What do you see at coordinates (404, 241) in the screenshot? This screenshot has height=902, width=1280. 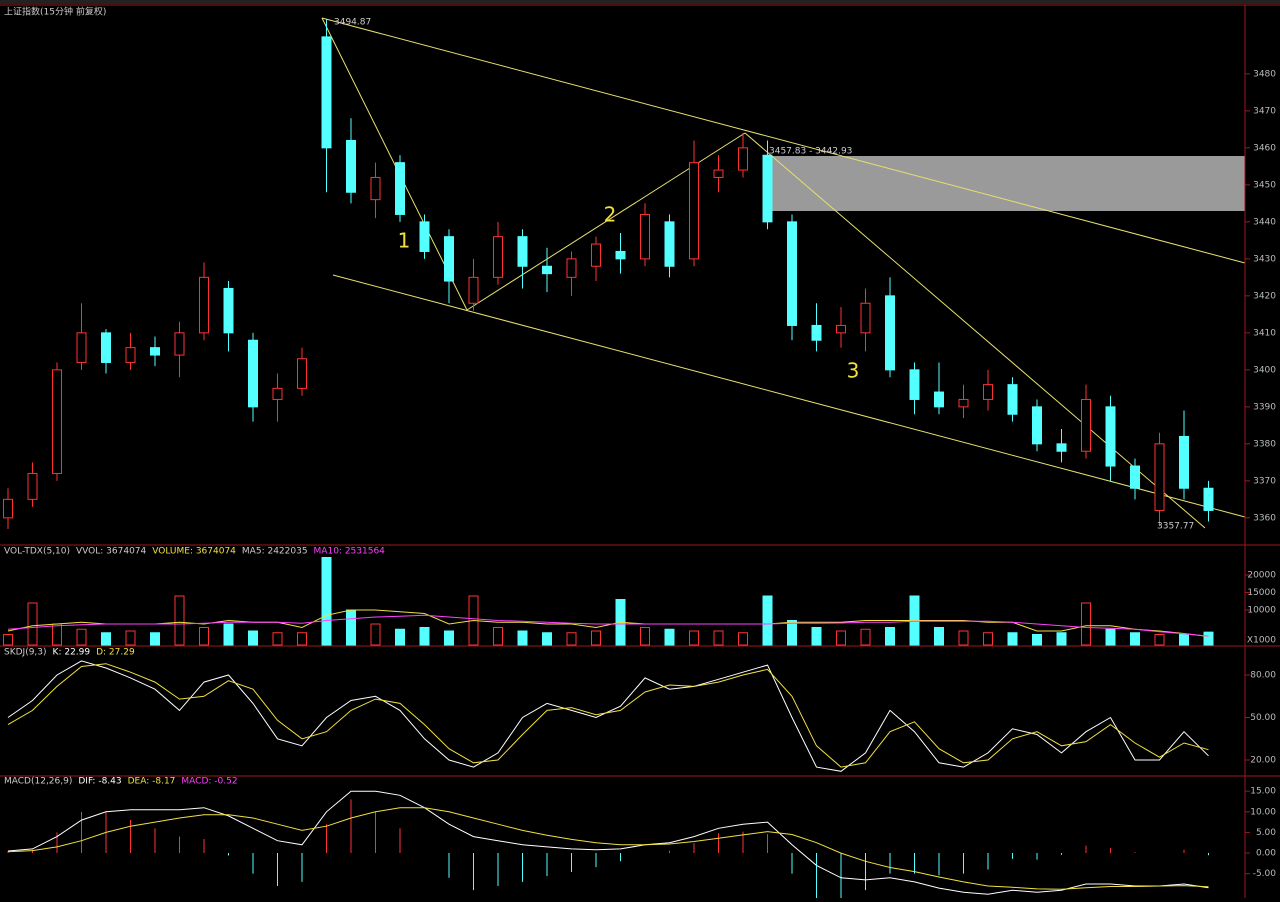 I see `annotation: 1` at bounding box center [404, 241].